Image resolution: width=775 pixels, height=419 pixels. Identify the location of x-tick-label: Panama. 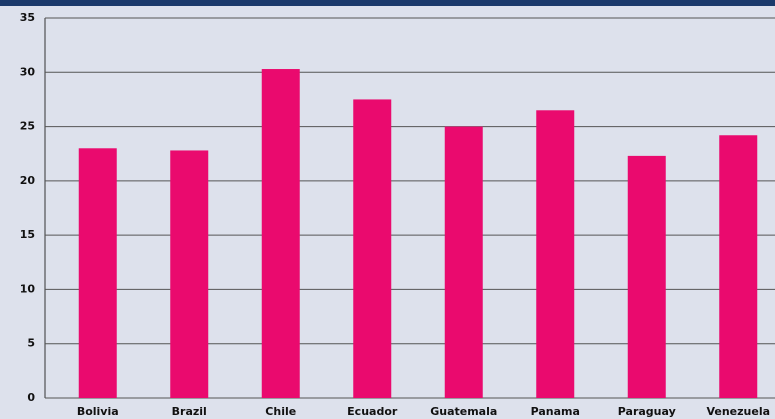
(555, 411).